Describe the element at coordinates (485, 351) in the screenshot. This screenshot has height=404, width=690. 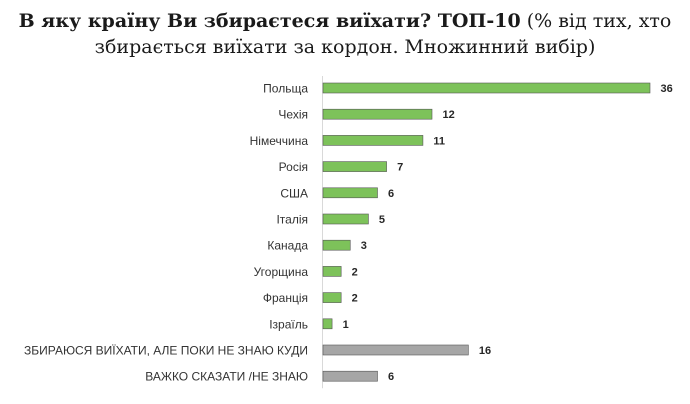
I see `data-label: 16` at that location.